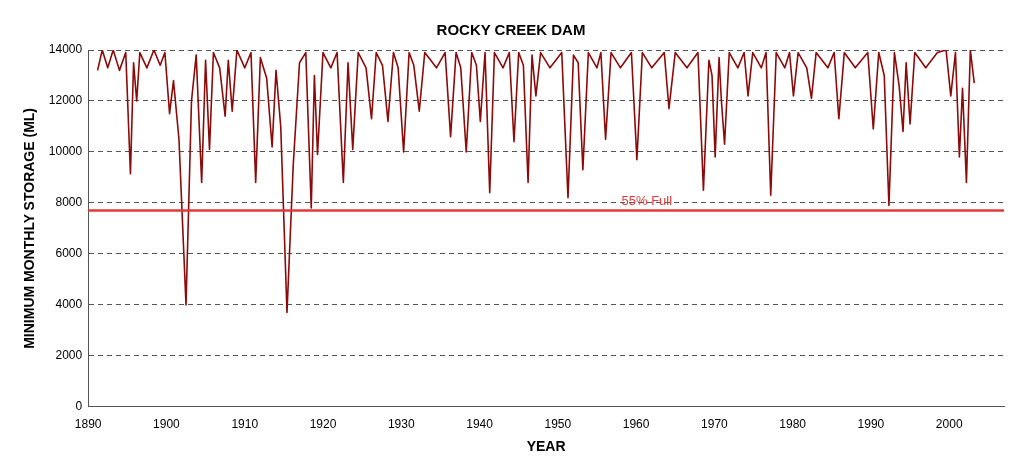 The width and height of the screenshot is (1016, 470). Describe the element at coordinates (636, 424) in the screenshot. I see `x-tick-label: 1960` at that location.